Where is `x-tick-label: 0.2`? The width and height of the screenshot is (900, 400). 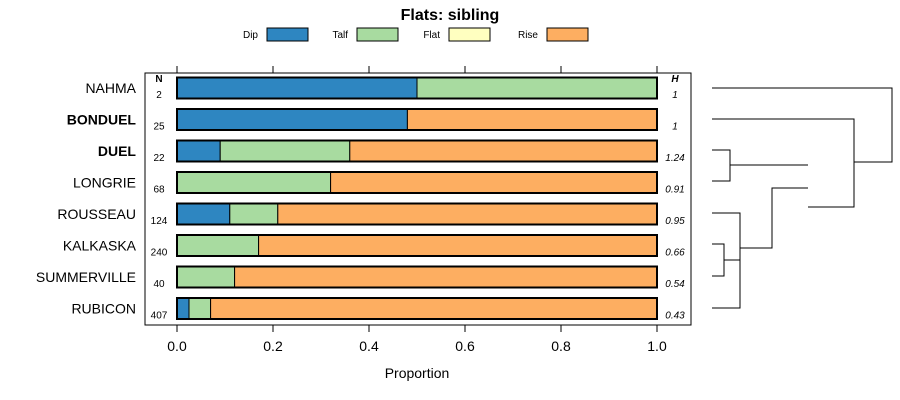
x-tick-label: 0.2 is located at coordinates (273, 346).